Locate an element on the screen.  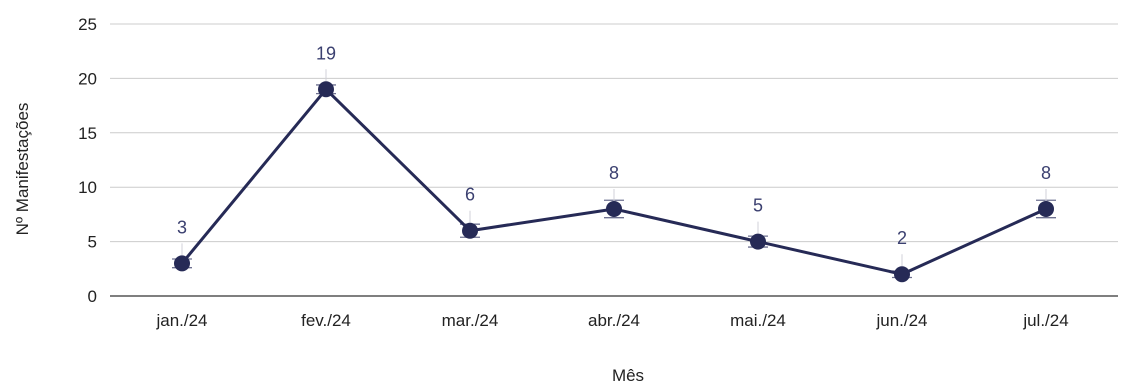
x-tick-label: jul./24 is located at coordinates (1045, 320).